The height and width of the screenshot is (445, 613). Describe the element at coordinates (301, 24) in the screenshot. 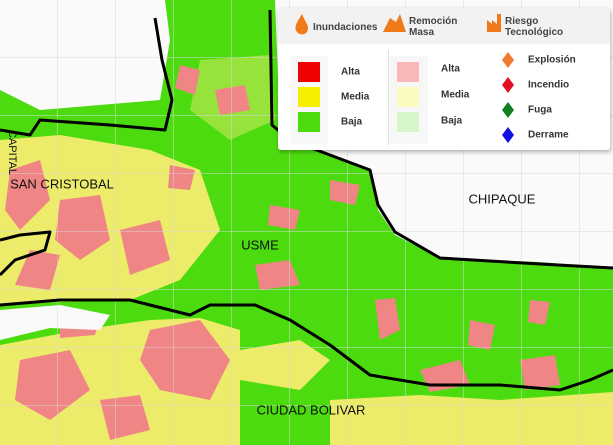

I see `flood-icon` at that location.